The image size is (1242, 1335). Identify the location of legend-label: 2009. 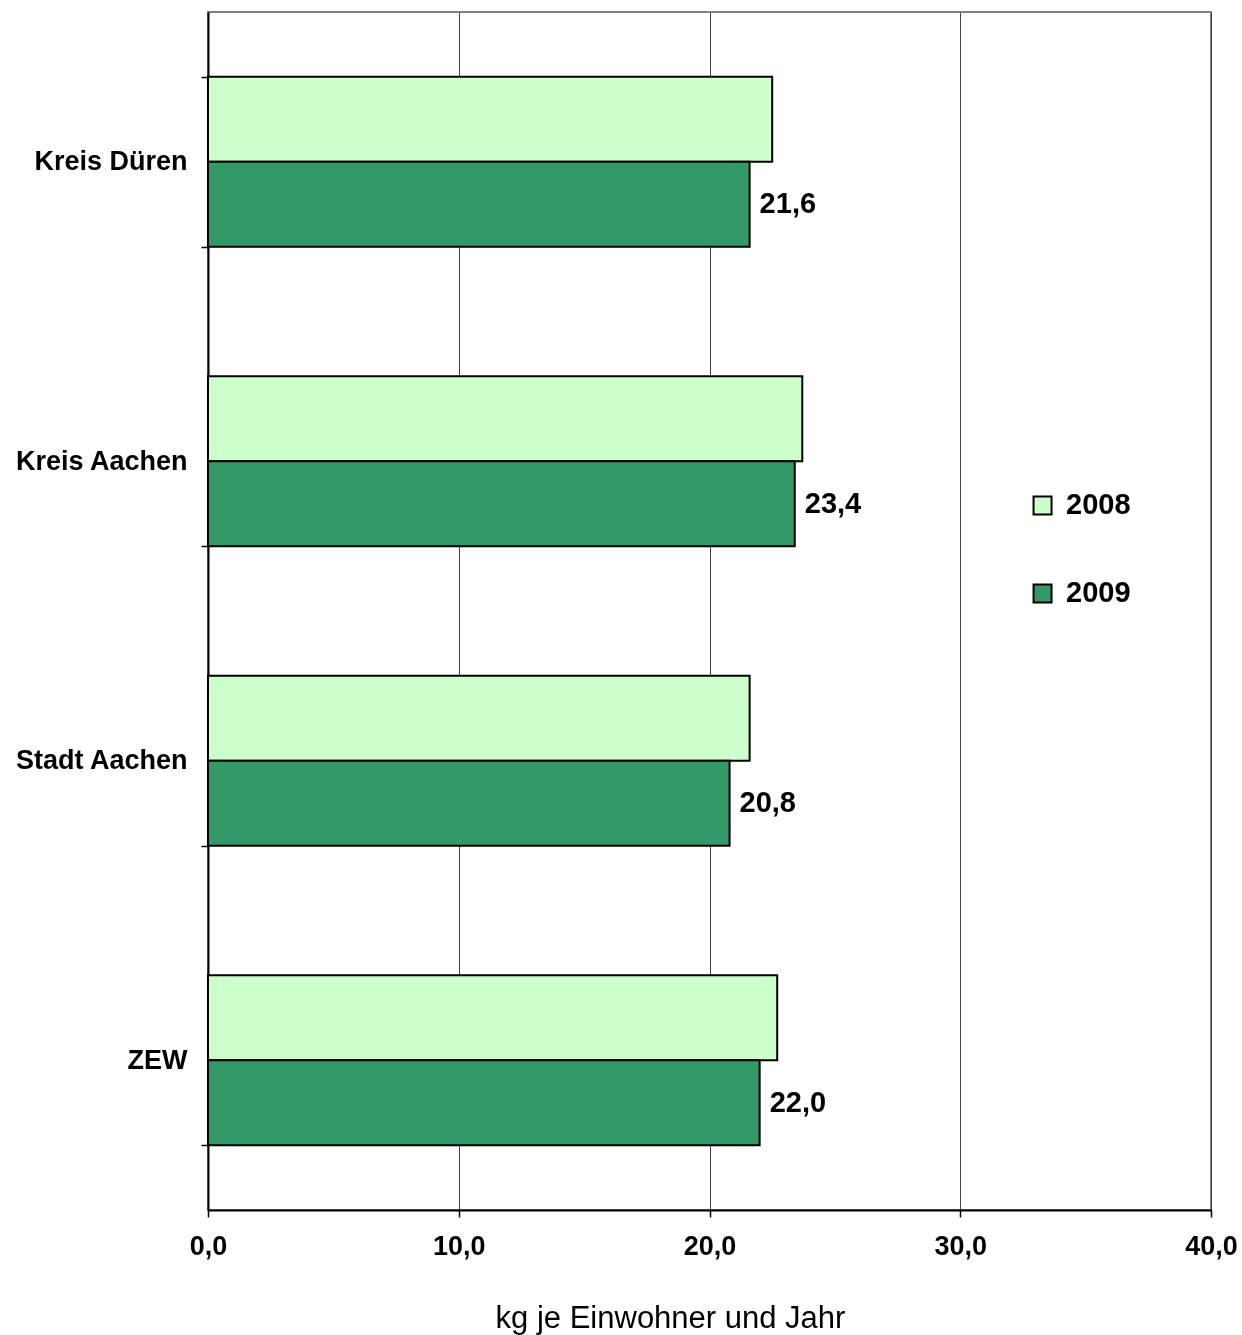
(1098, 592).